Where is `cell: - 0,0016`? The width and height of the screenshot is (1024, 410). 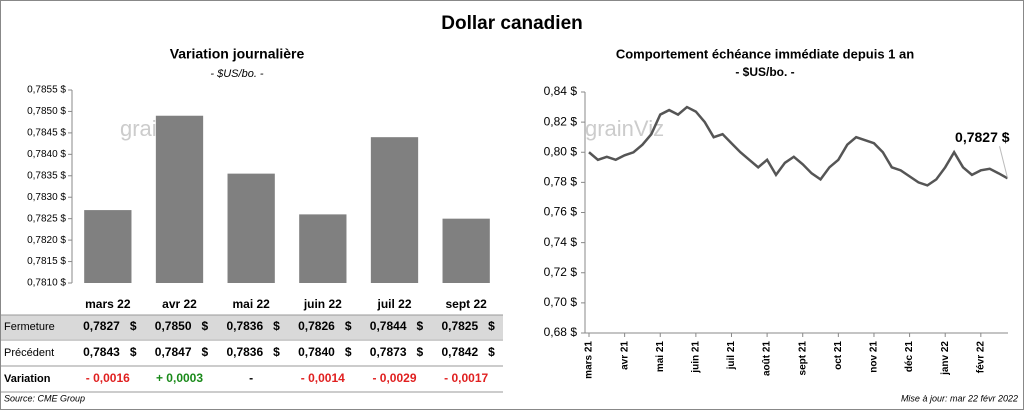
cell: - 0,0016 is located at coordinates (108, 378).